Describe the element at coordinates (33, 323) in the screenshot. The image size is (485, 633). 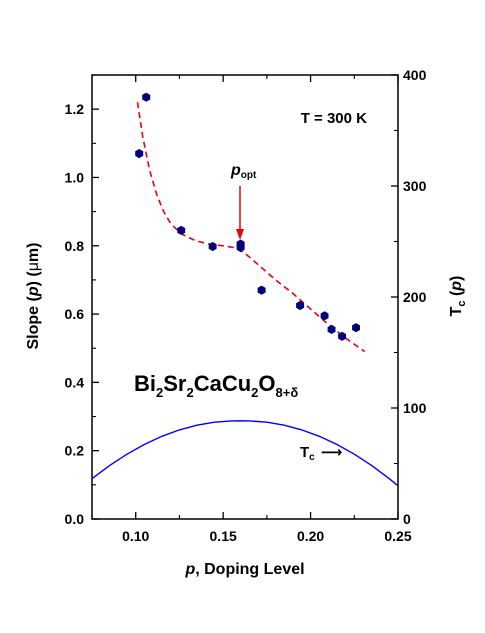
I see `y-left-pre: Slope (` at that location.